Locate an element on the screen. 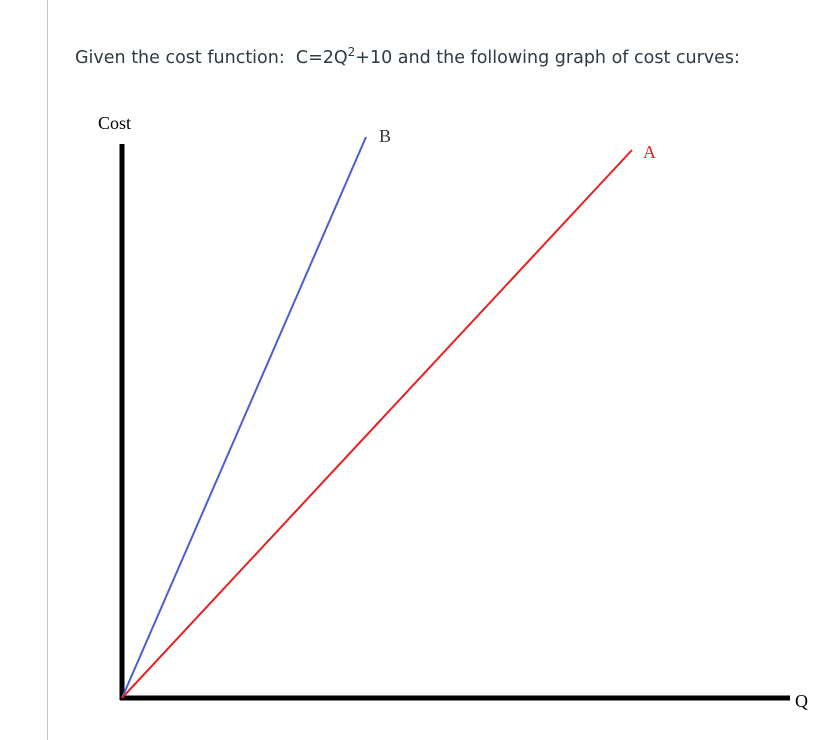 This screenshot has height=740, width=818. question-part: Given the cost function: C=2Q is located at coordinates (211, 58).